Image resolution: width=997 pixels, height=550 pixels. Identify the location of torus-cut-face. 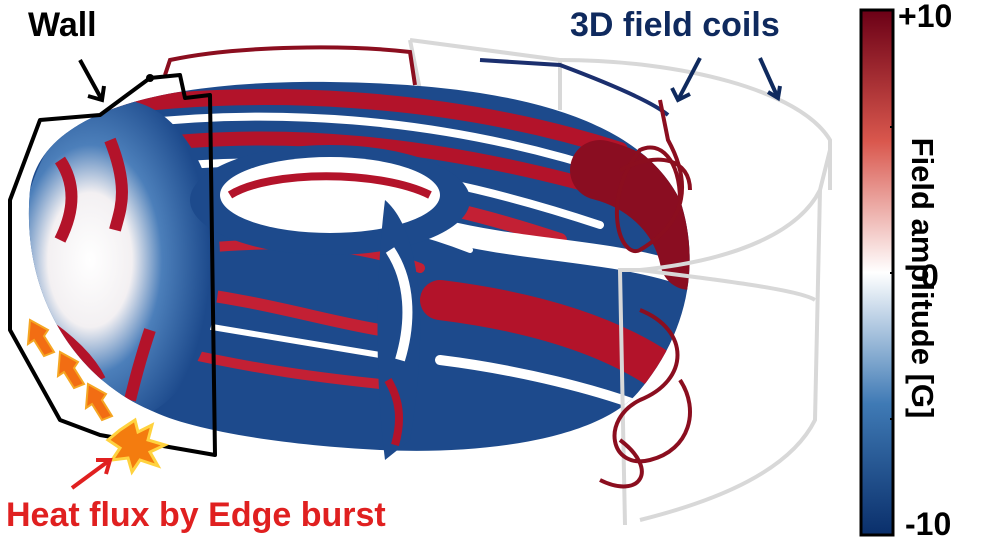
(399, 330).